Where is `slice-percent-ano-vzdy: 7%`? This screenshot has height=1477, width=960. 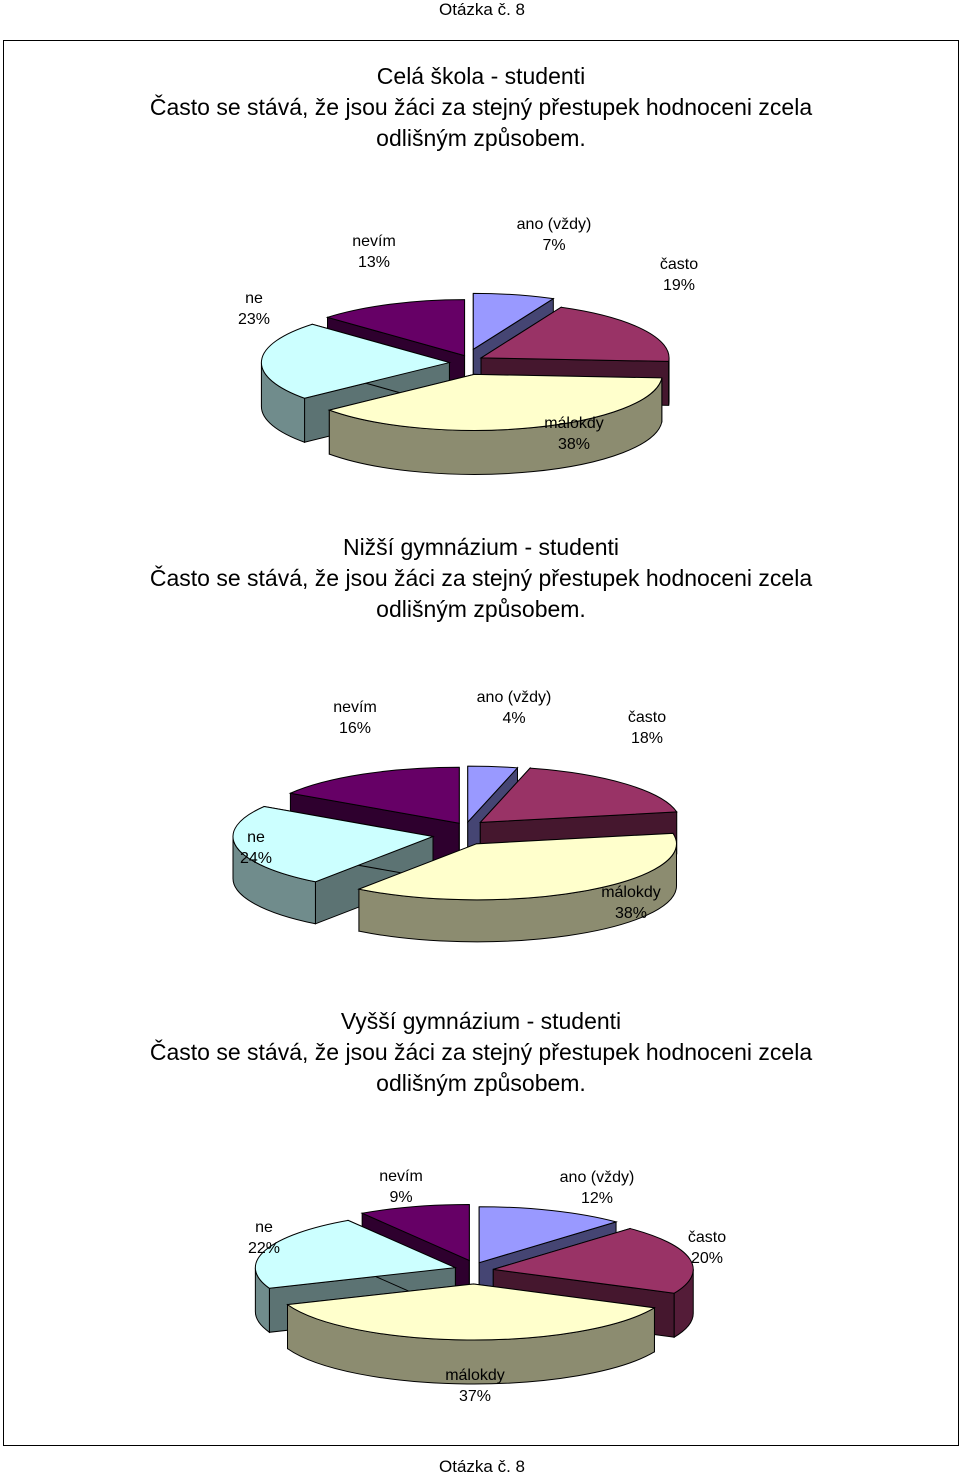
slice-percent-ano-vzdy: 7% is located at coordinates (553, 245).